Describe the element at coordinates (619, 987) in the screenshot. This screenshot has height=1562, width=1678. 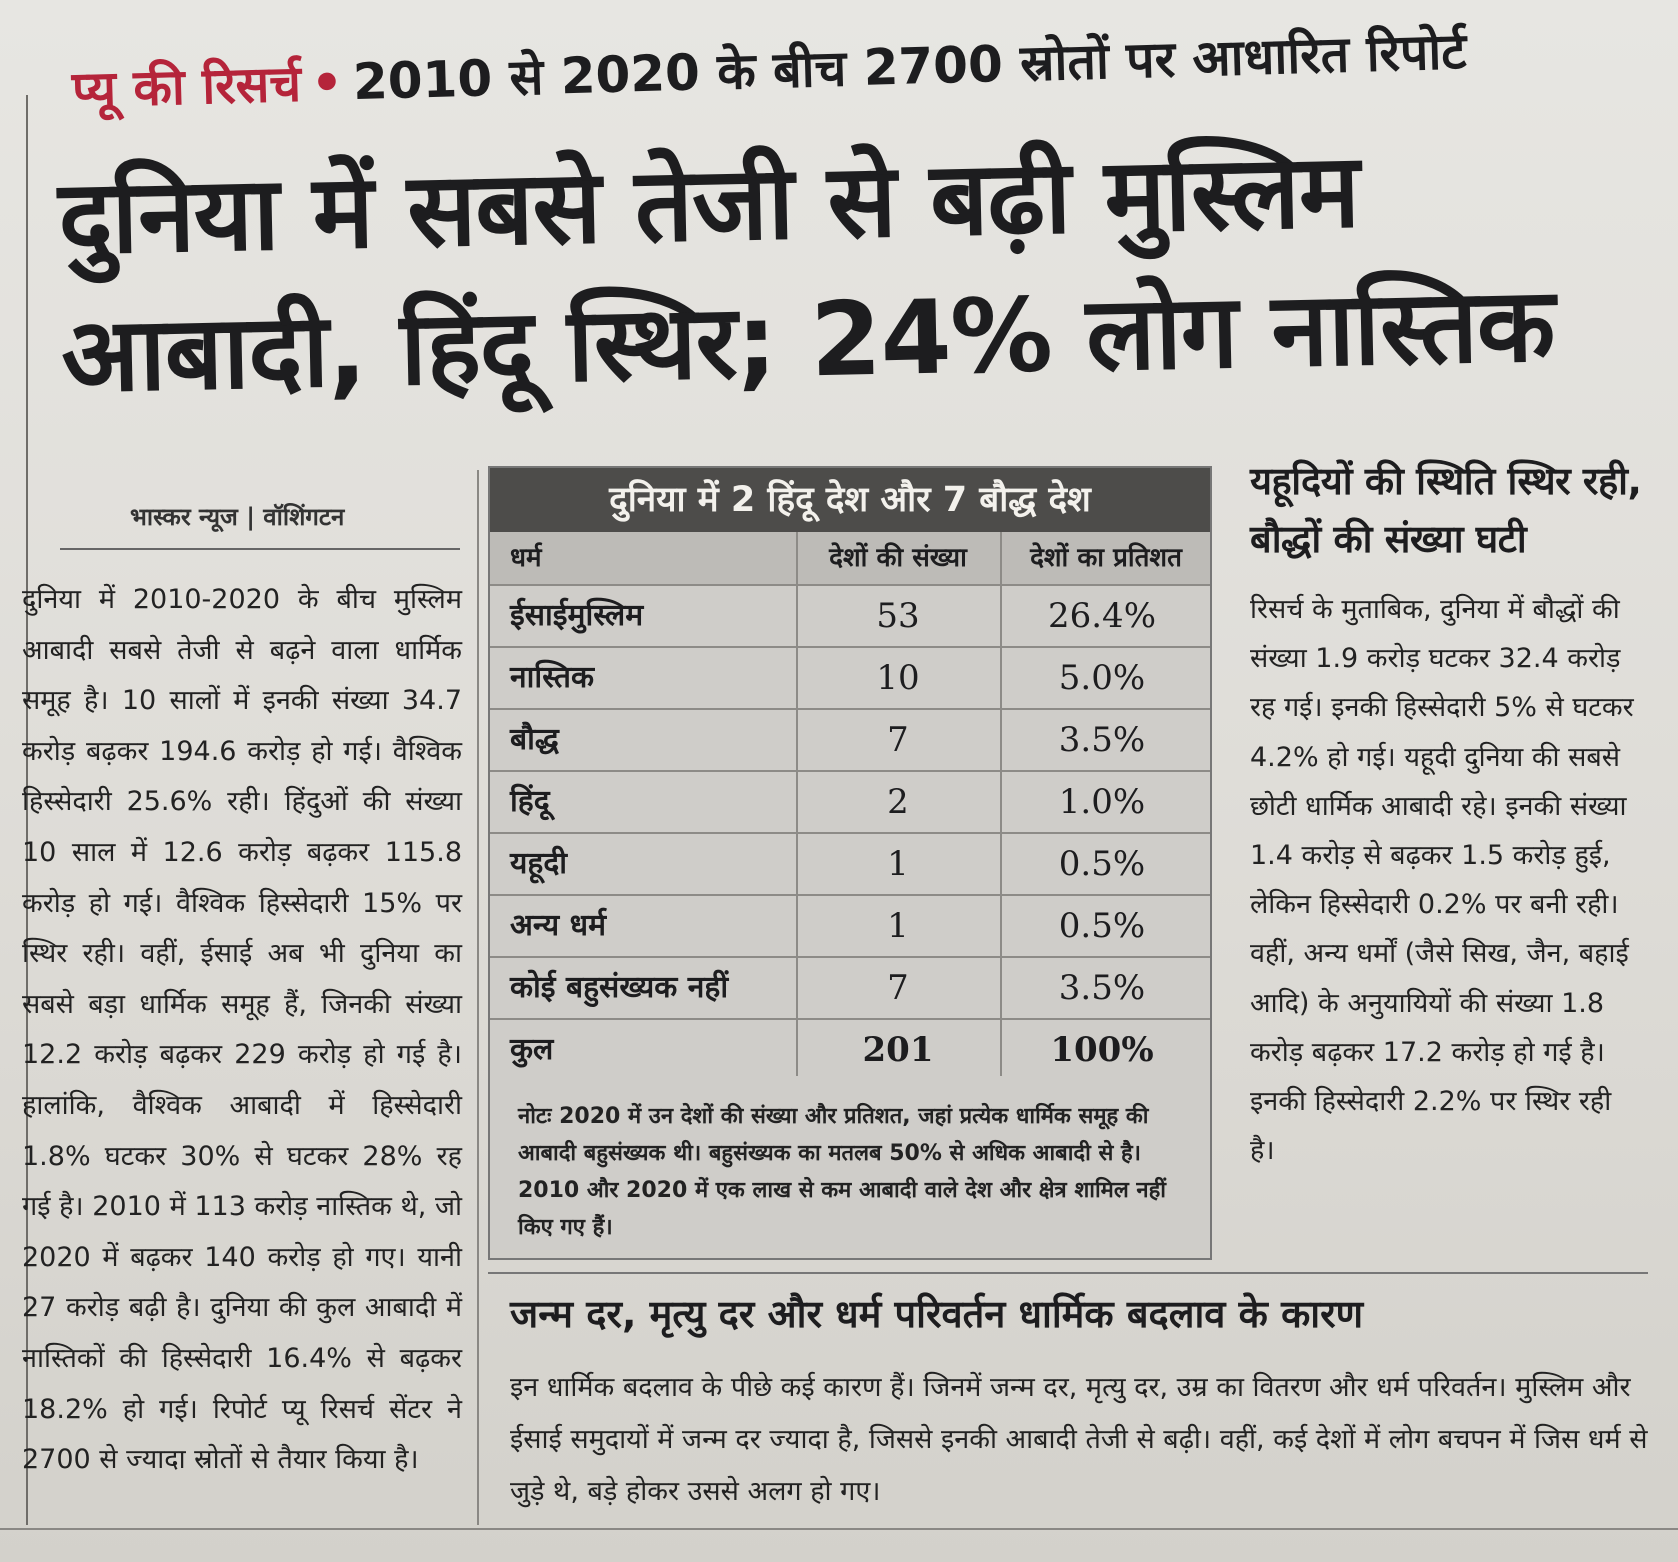
I see `religion-cell: कोई बहुसंख्यक नहीं` at that location.